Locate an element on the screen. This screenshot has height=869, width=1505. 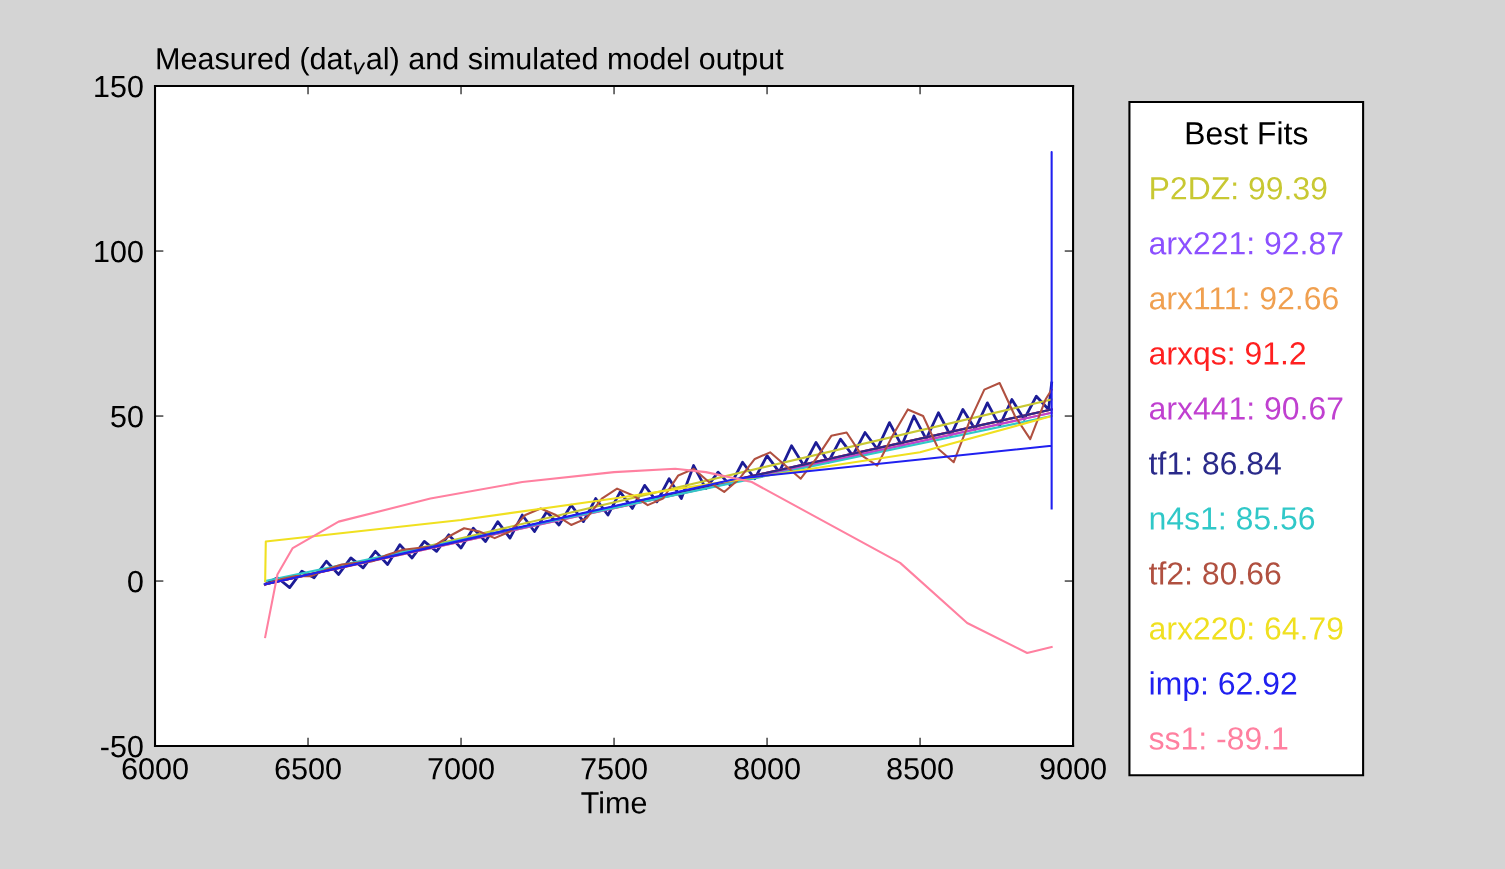
y-tick-label: 0 is located at coordinates (135, 581).